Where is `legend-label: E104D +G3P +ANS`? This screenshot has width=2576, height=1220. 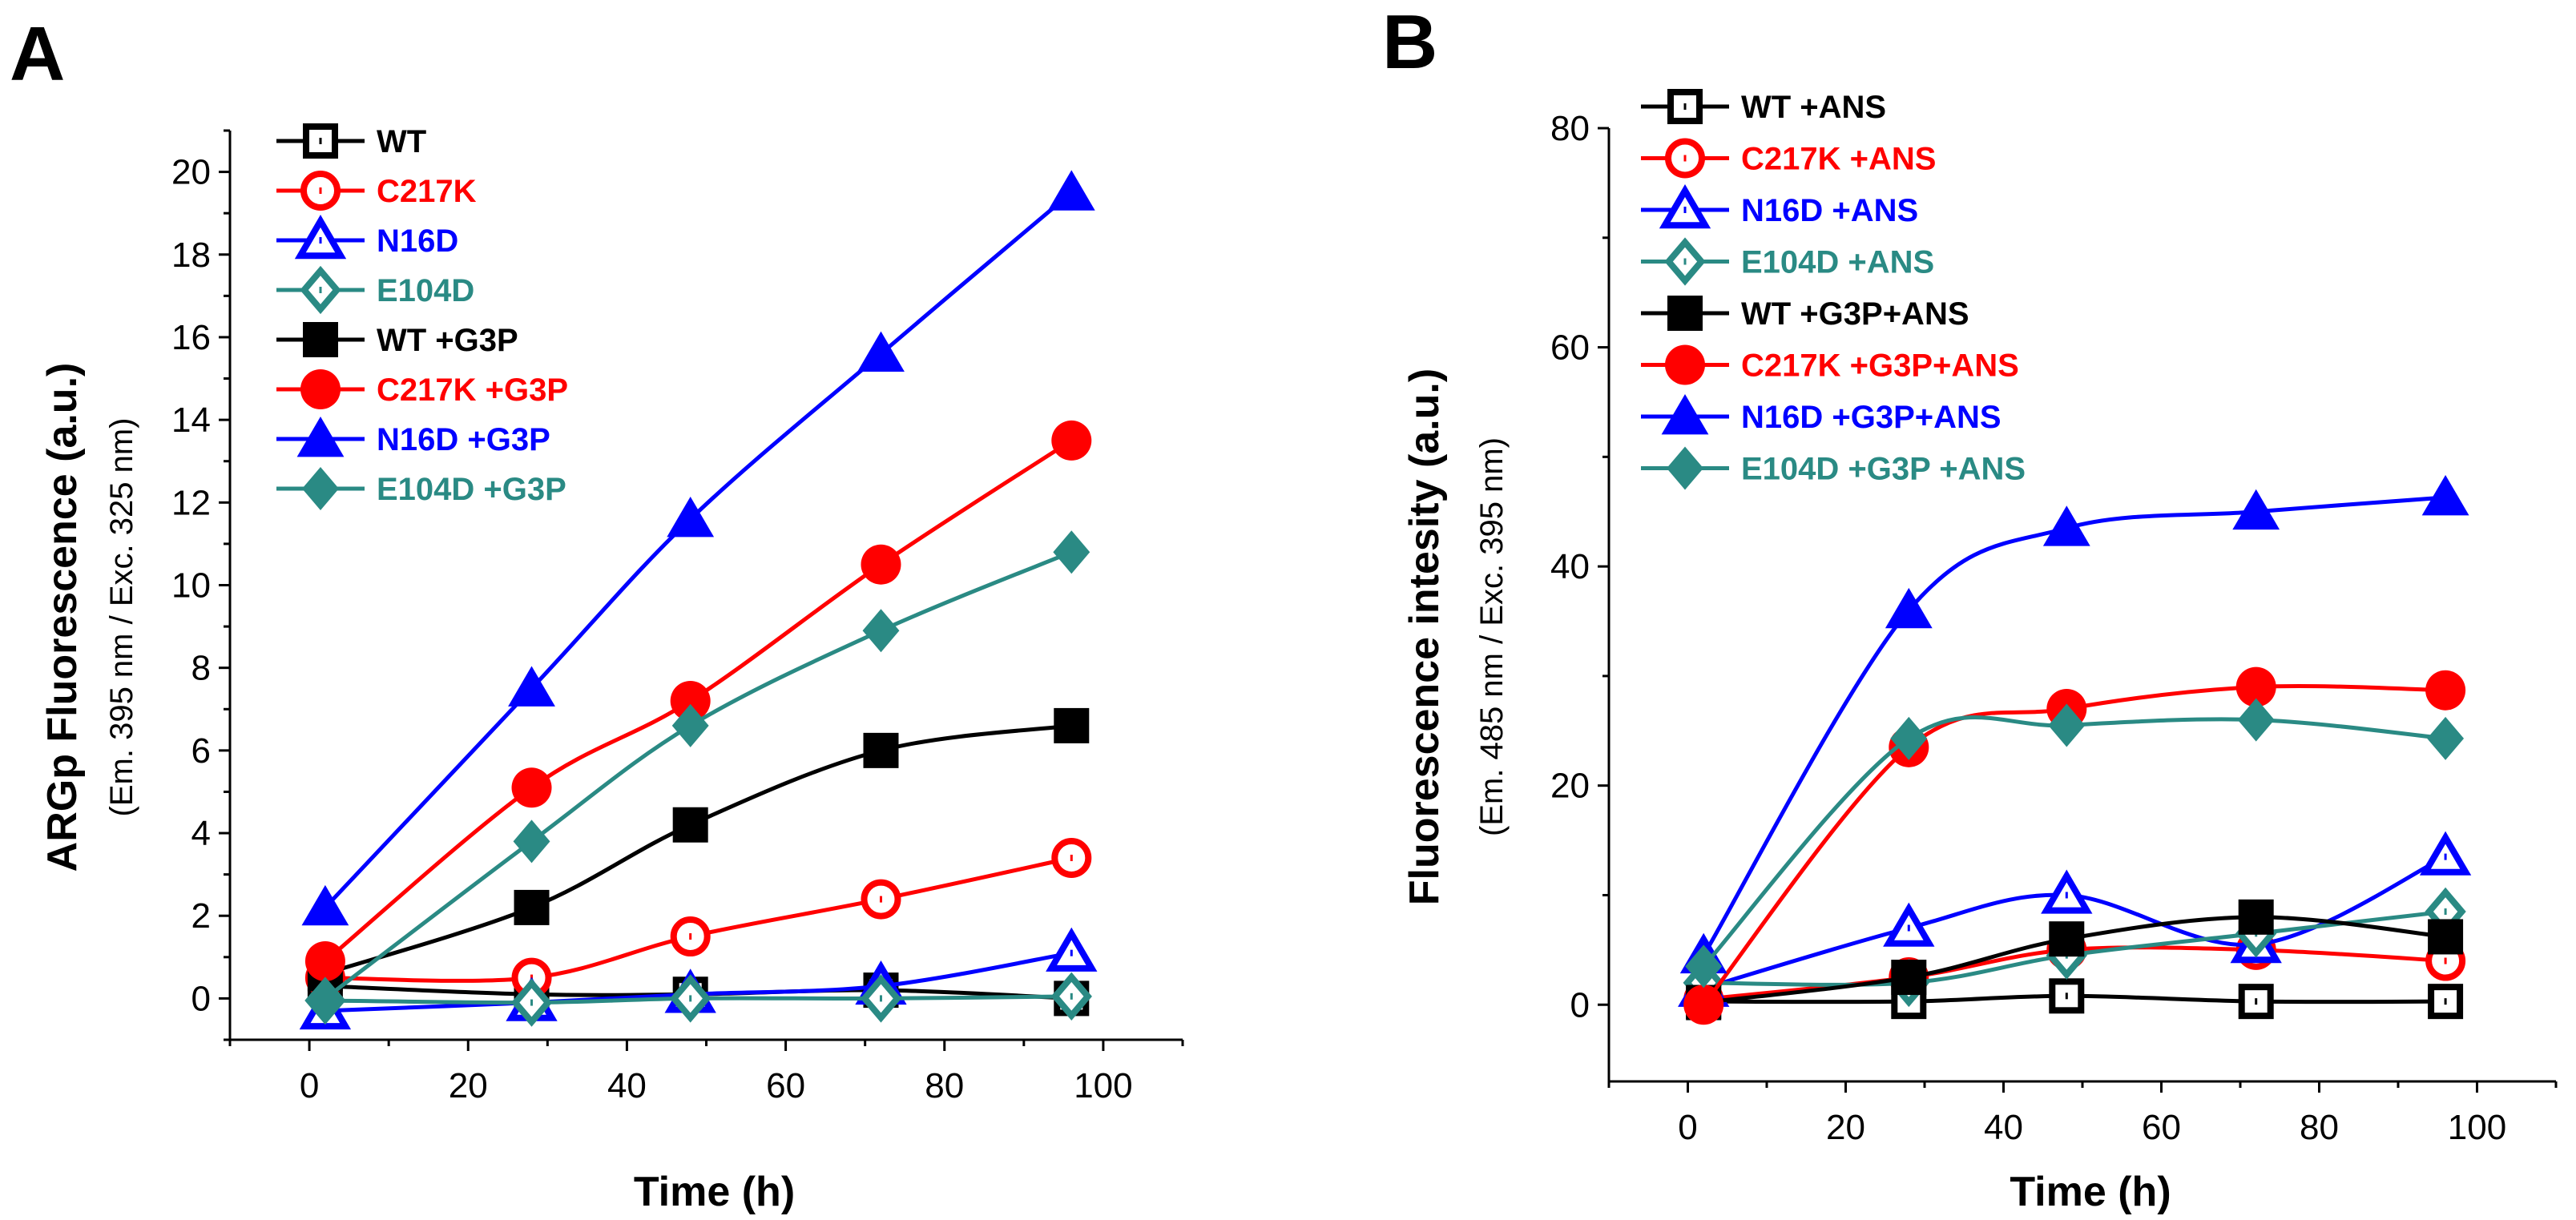 legend-label: E104D +G3P +ANS is located at coordinates (1883, 469).